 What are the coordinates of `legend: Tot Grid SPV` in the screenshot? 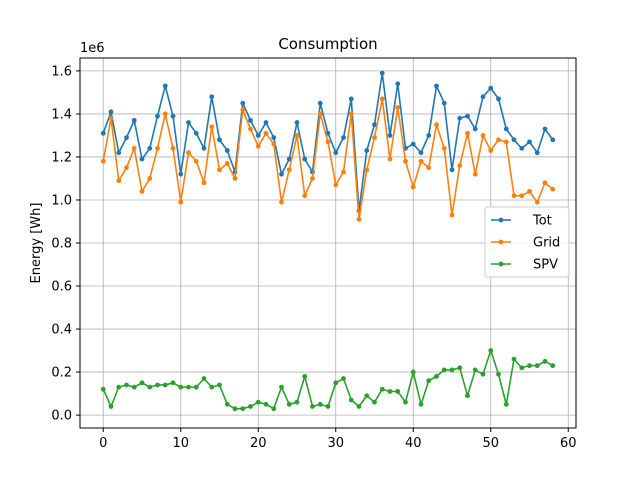 It's located at (527, 242).